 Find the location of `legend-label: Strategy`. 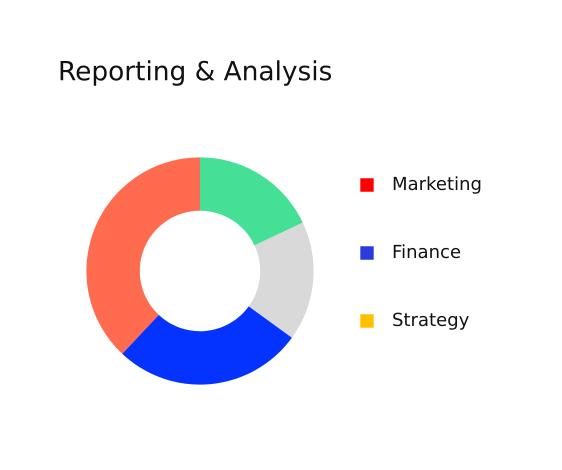

legend-label: Strategy is located at coordinates (431, 321).